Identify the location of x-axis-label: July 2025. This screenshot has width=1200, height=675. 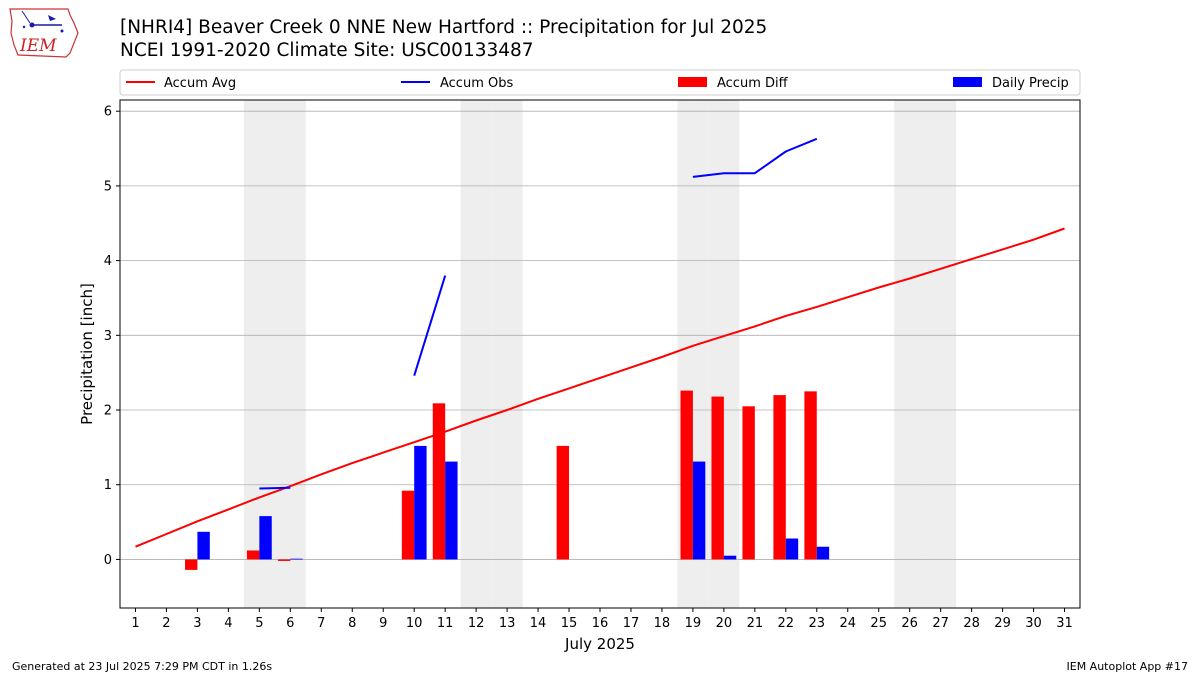
(599, 644).